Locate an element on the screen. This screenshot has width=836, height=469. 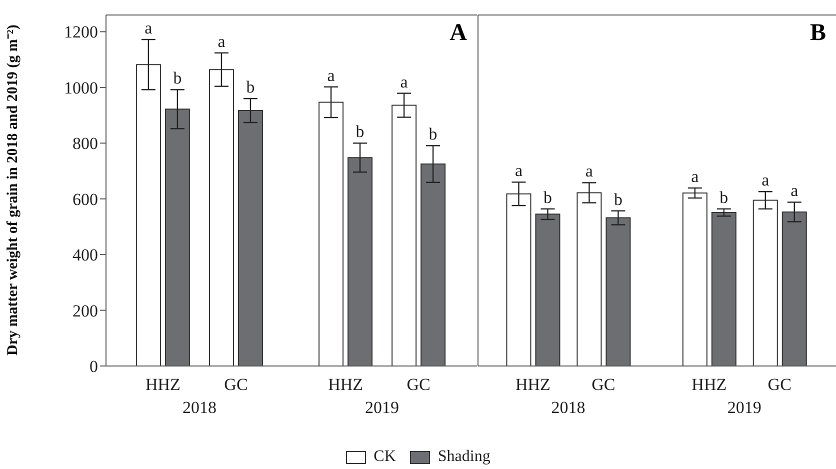
legend-label: CK is located at coordinates (385, 457).